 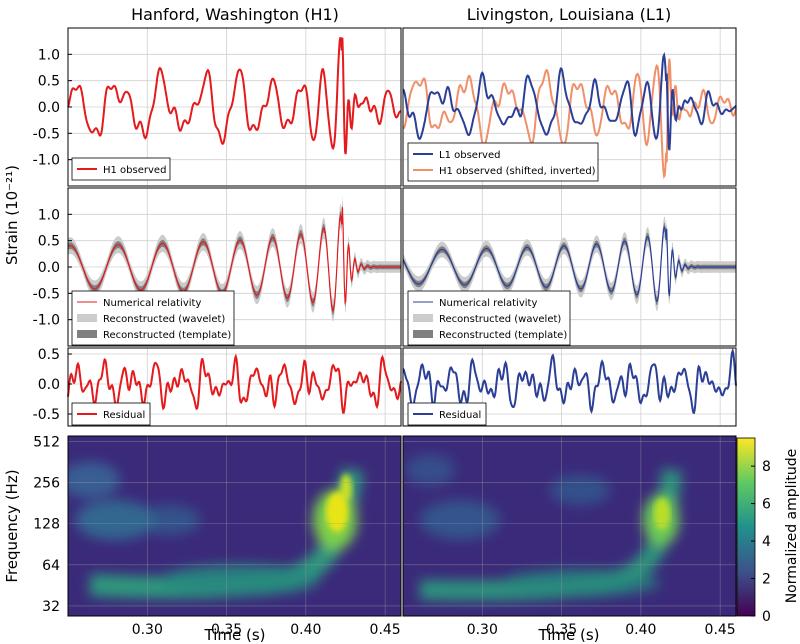 What do you see at coordinates (766, 580) in the screenshot?
I see `colorbar-tick-label: 2` at bounding box center [766, 580].